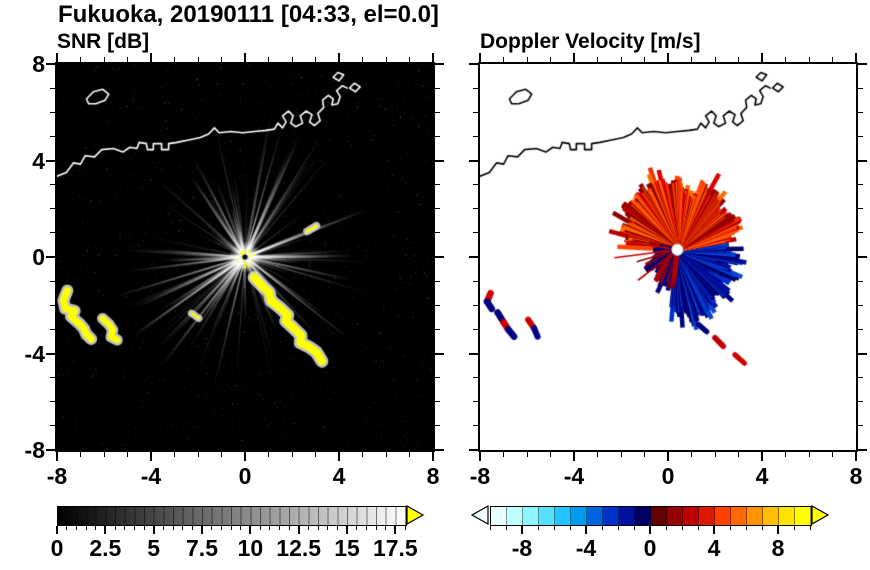 The width and height of the screenshot is (870, 570). I want to click on colorbar-tick-label: 15, so click(347, 548).